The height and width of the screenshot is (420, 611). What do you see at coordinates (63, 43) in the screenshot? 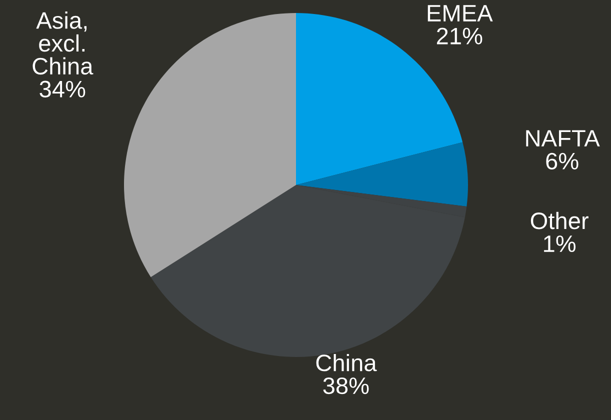
I see `slice-label: Asia, excl. China` at bounding box center [63, 43].